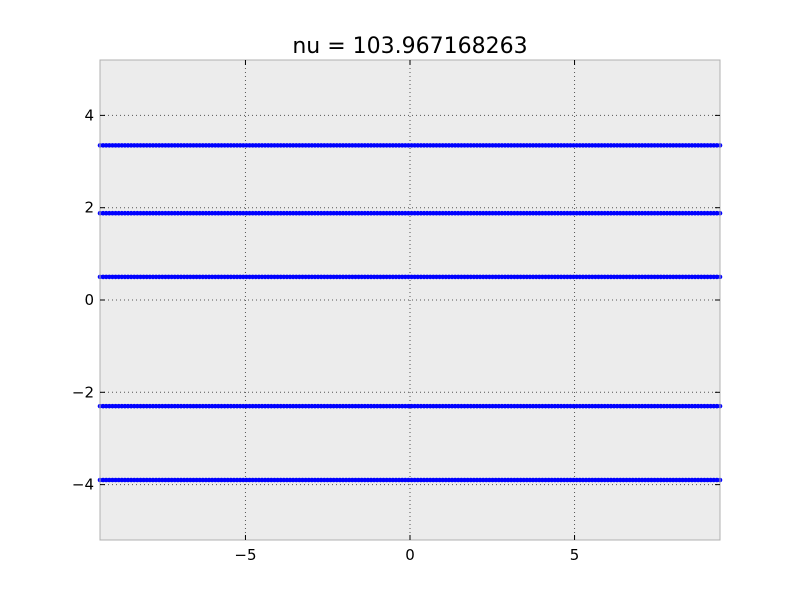  I want to click on y-tick-label: −4, so click(83, 485).